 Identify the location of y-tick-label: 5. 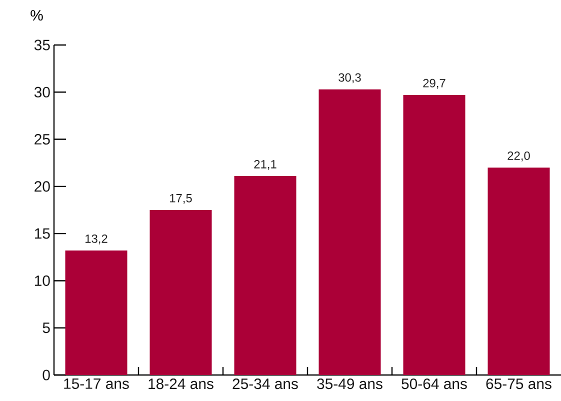
(46, 328).